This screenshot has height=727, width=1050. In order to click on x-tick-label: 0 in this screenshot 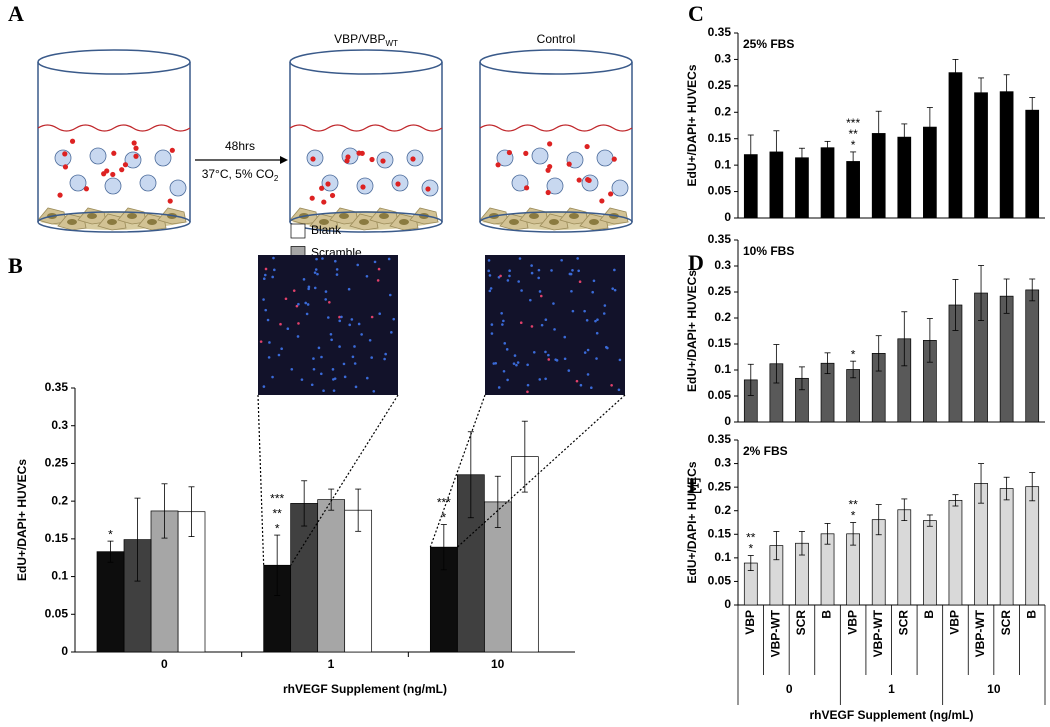, I will do `click(164, 664)`.